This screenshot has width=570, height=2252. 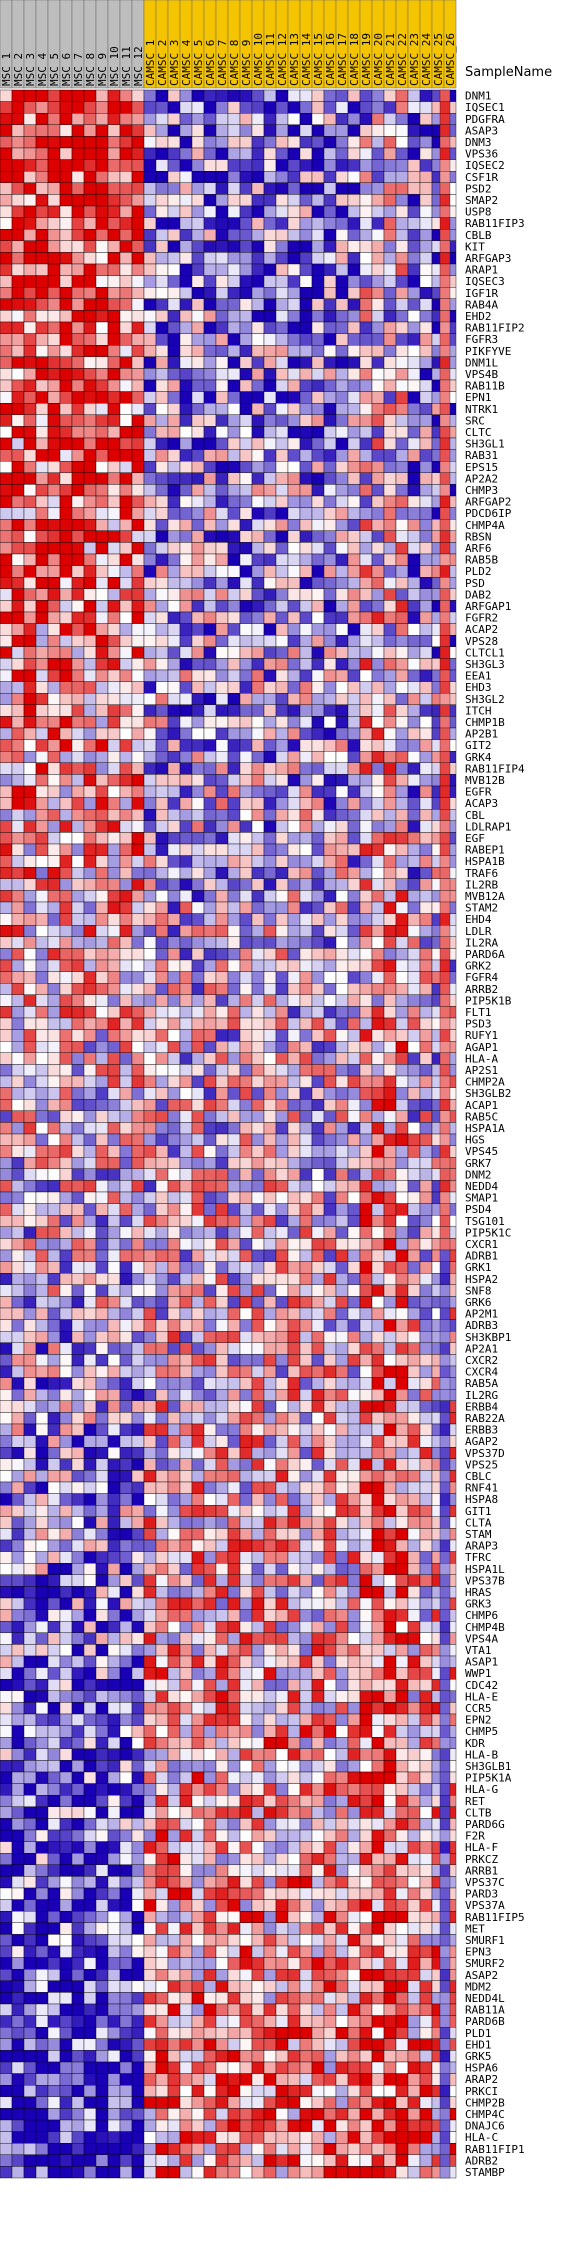 I want to click on column-label: MSC_4, so click(x=42, y=69).